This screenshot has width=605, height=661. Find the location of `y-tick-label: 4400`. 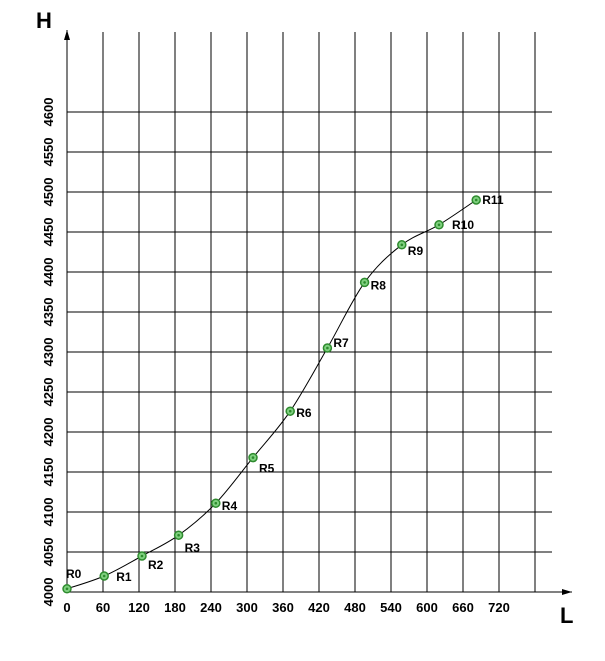

y-tick-label: 4400 is located at coordinates (48, 272).